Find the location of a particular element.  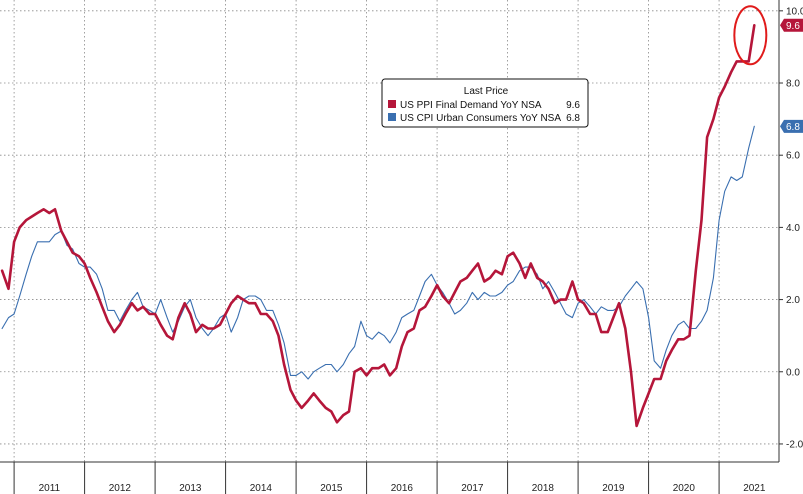

badge-cpi-label: 6.8 is located at coordinates (793, 127).